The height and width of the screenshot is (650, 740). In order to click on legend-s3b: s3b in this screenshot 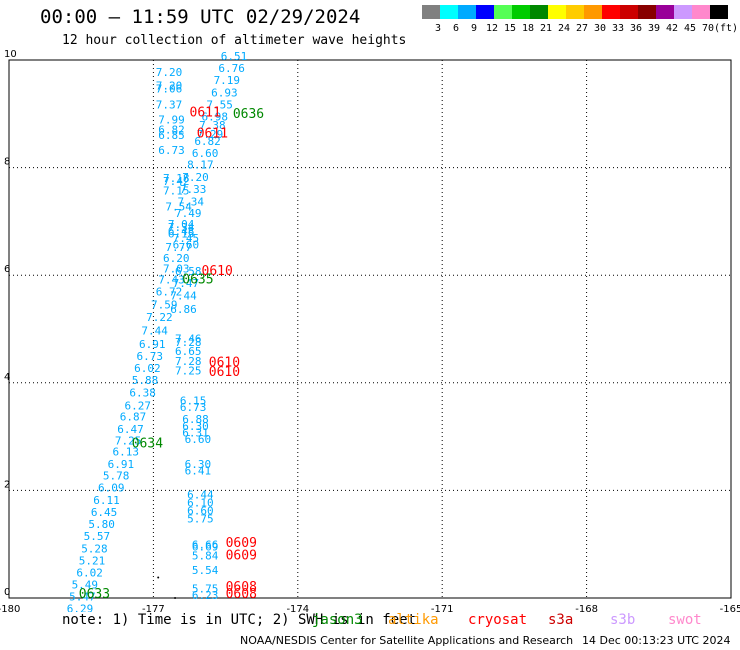, I will do `click(623, 620)`.